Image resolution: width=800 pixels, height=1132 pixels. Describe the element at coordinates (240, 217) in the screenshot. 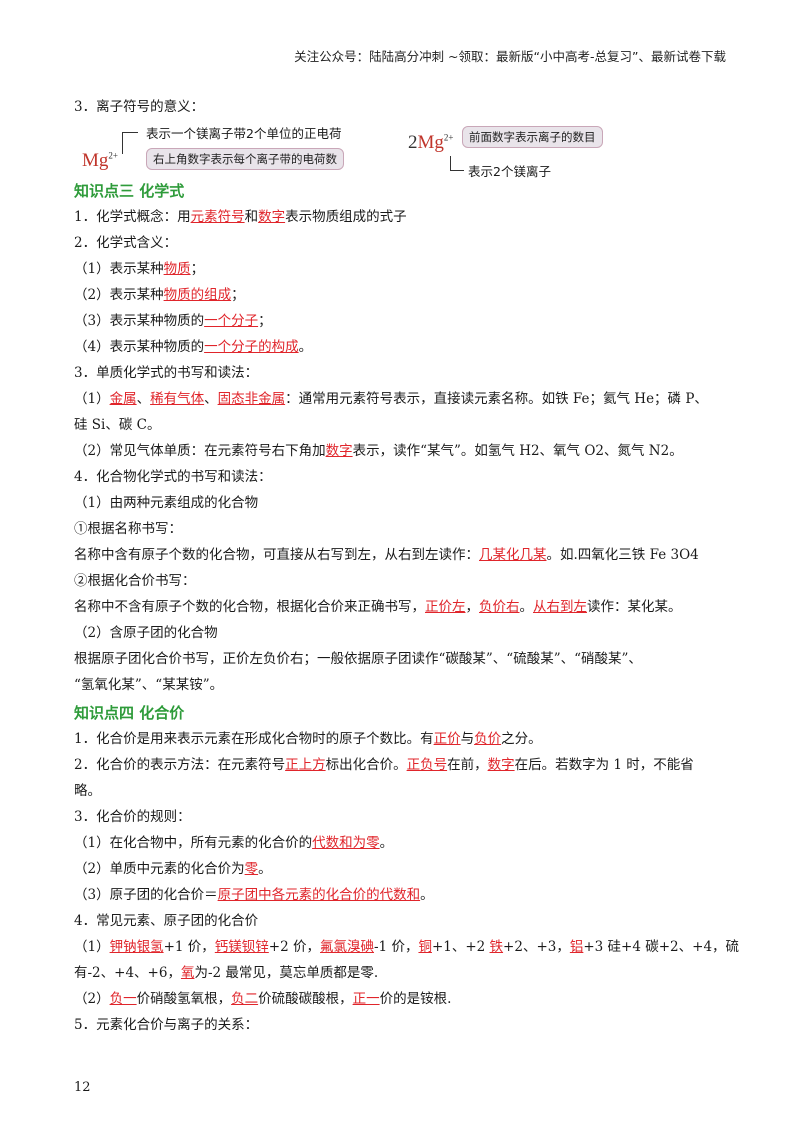

I see `s3-line-1: 1．化学式概念：用元素符号和数字表示物质组成的式子` at that location.